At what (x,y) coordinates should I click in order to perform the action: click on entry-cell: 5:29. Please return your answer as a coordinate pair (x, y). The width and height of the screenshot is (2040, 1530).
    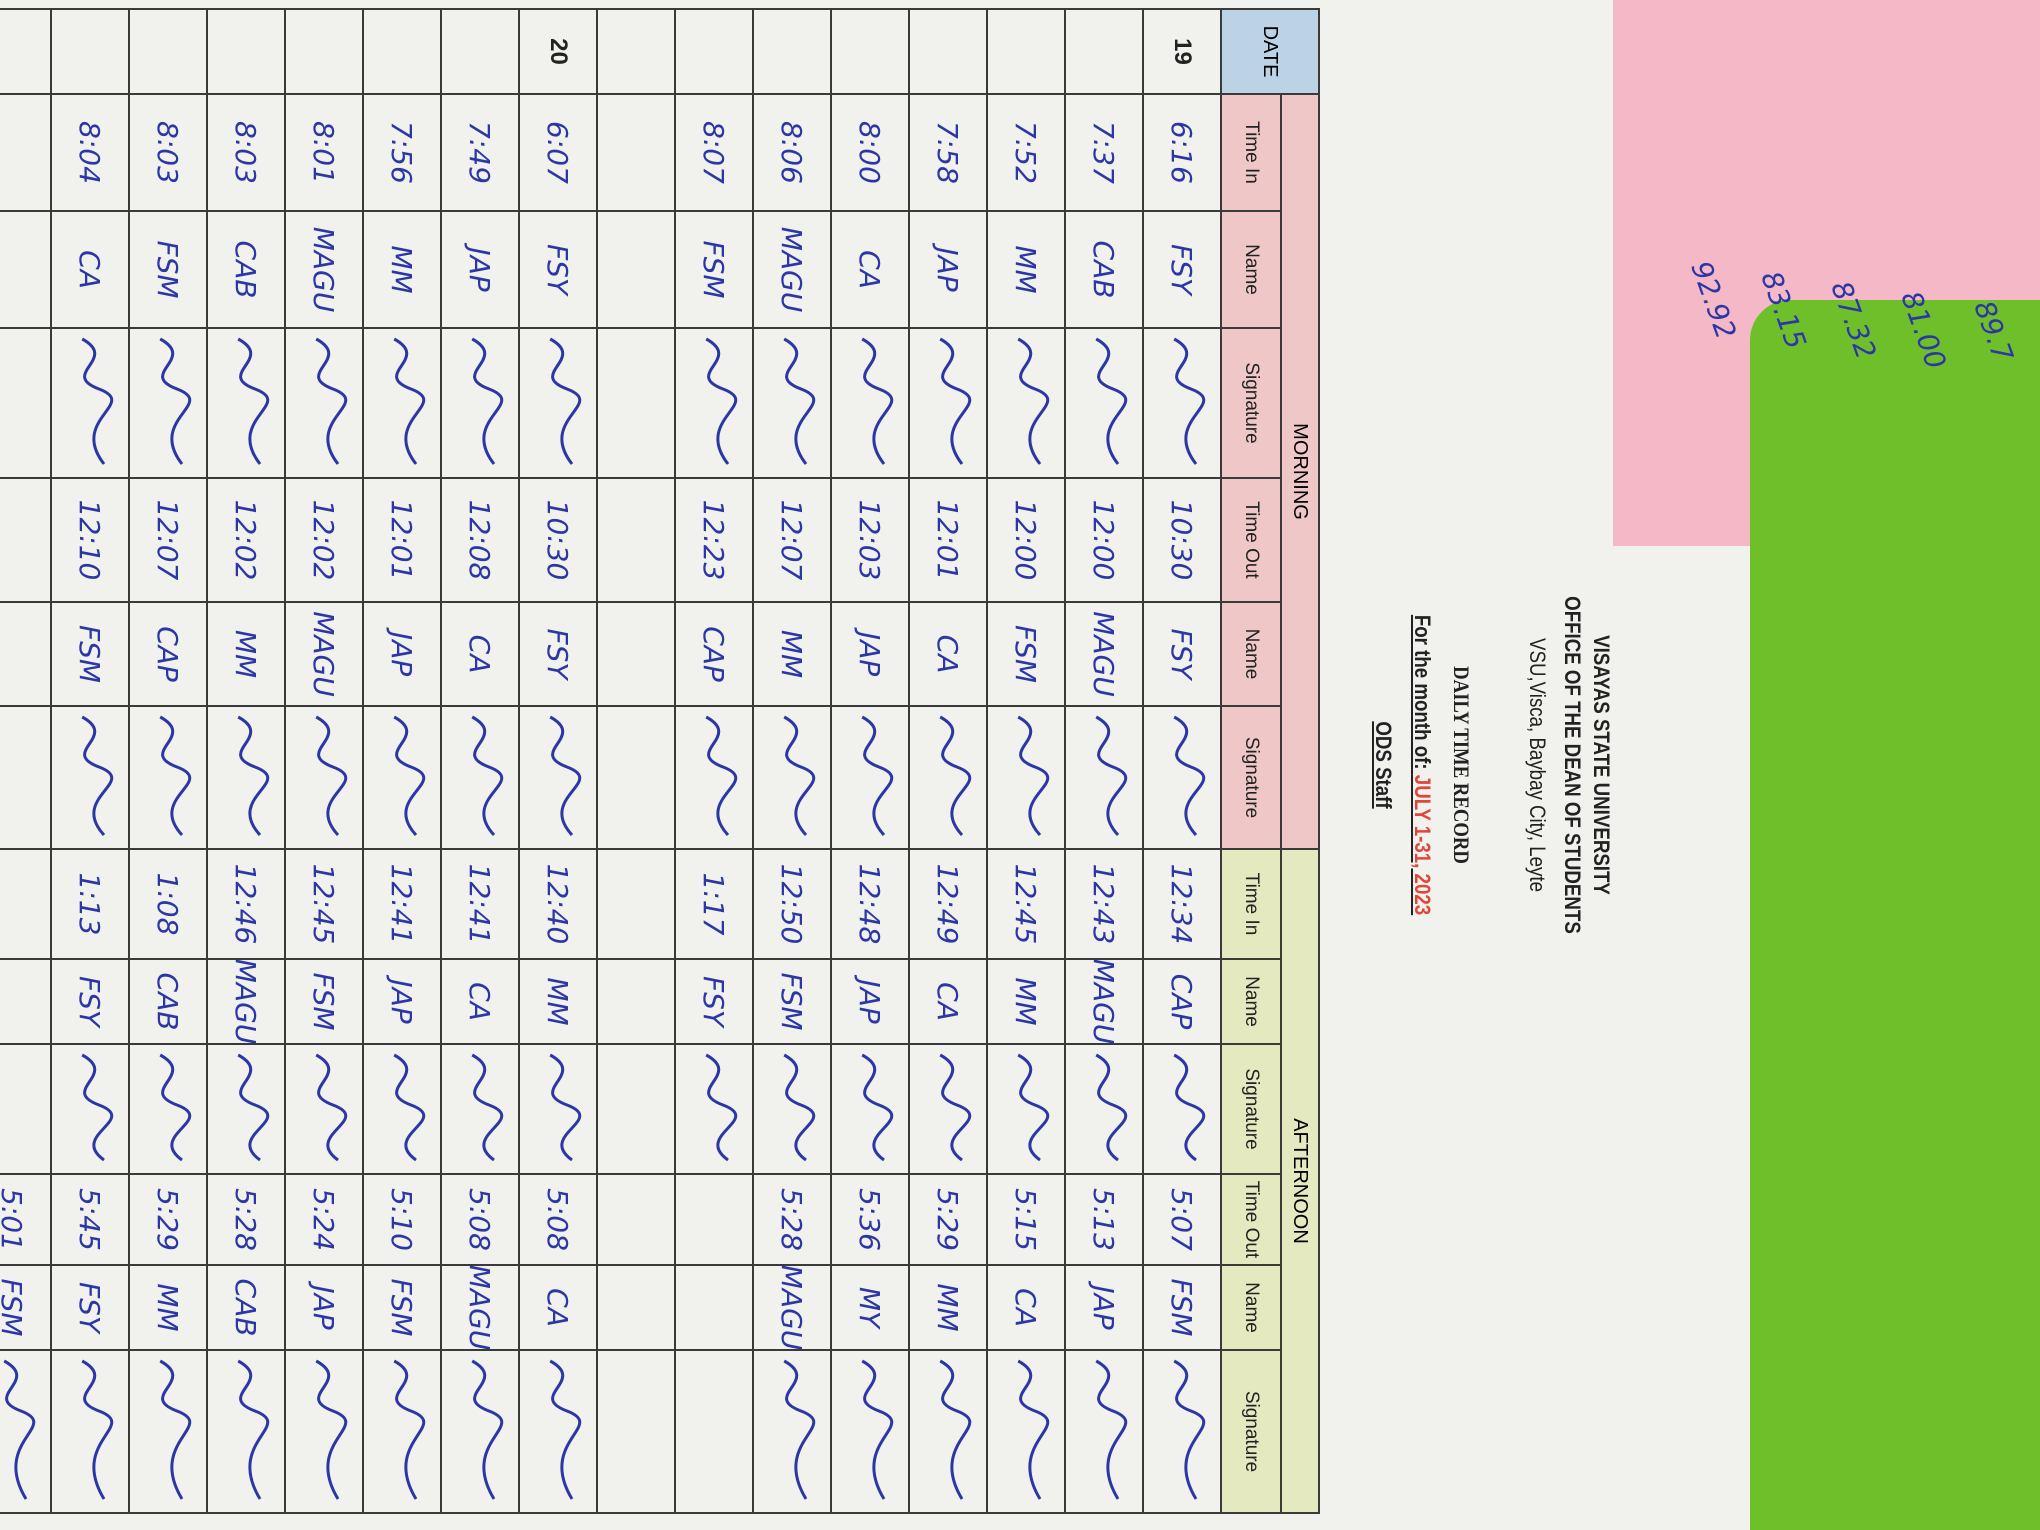
    Looking at the image, I should click on (949, 1218).